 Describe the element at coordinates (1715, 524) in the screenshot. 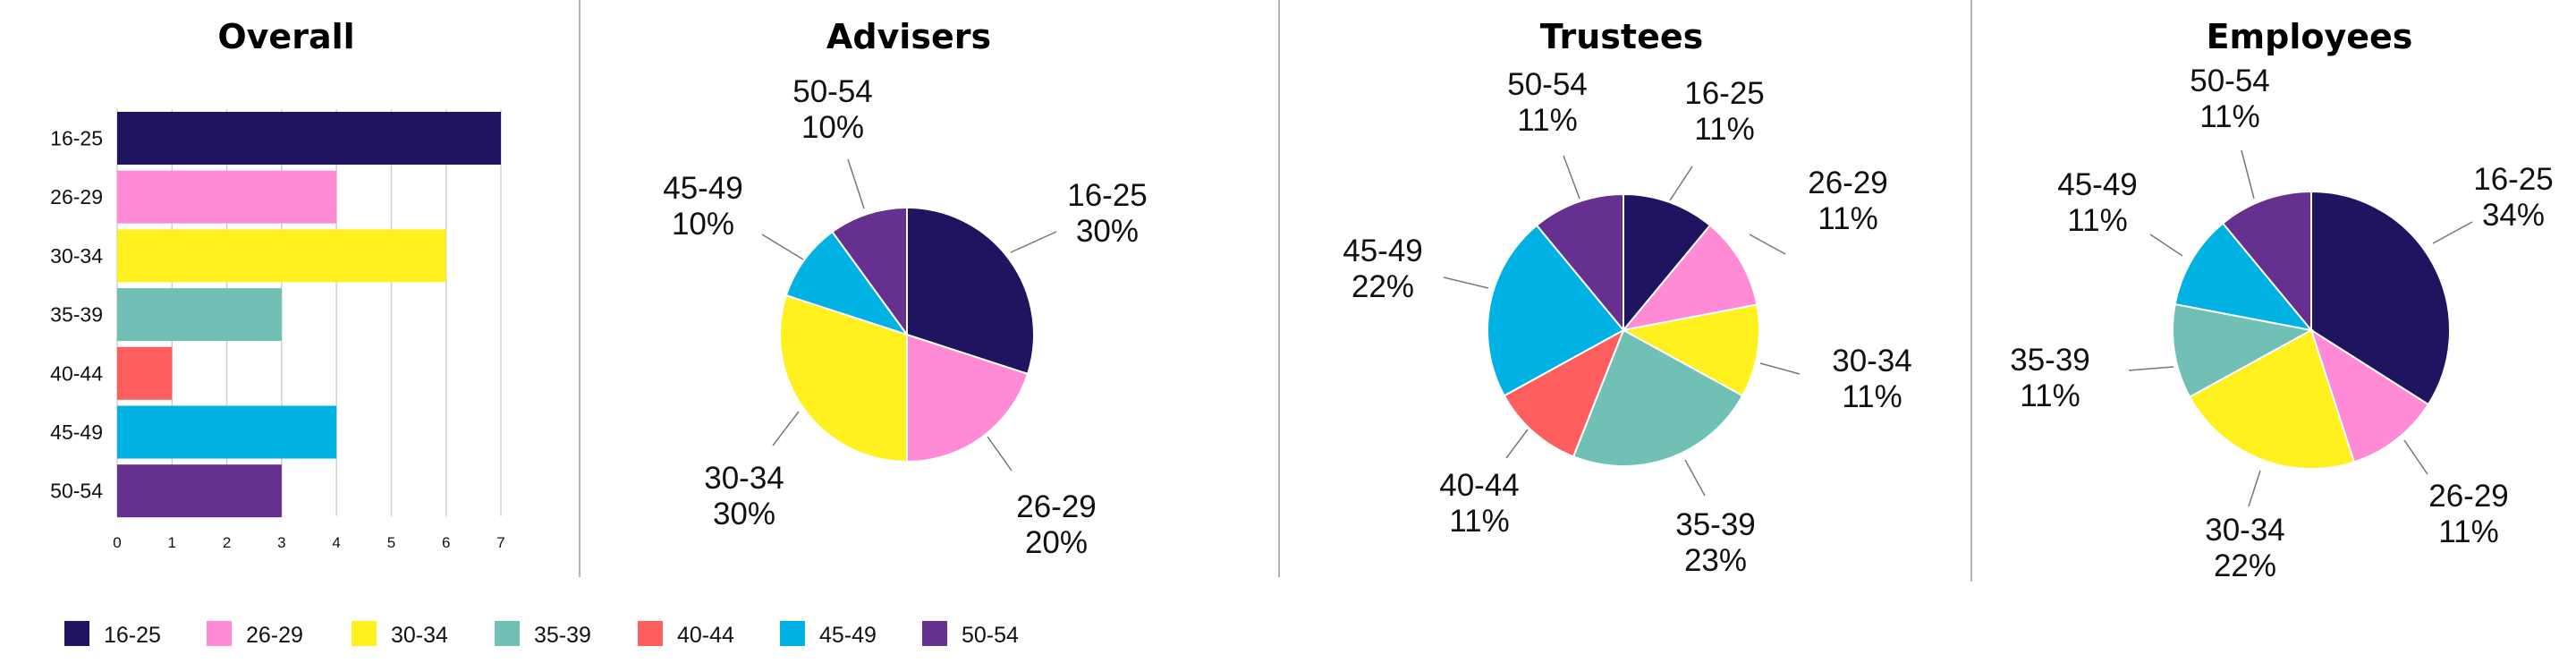

I see `slice-label: 35-39` at that location.